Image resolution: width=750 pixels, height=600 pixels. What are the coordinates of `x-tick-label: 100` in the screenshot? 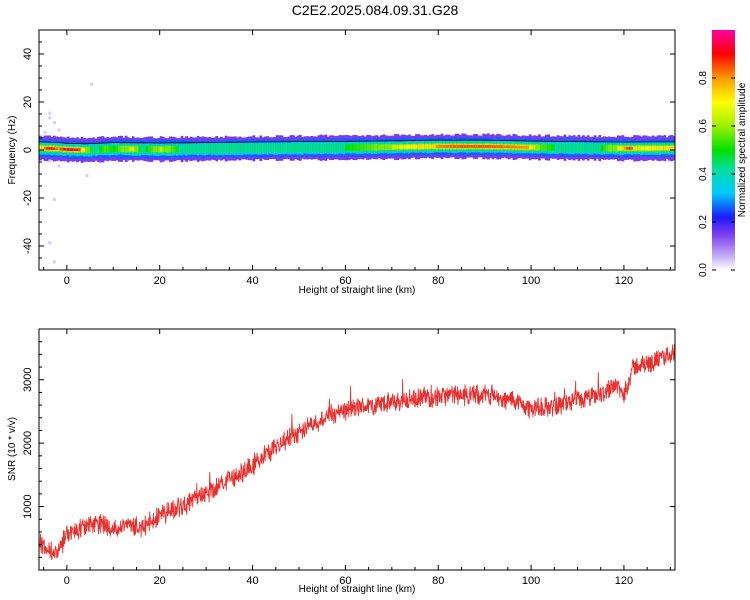 It's located at (531, 281).